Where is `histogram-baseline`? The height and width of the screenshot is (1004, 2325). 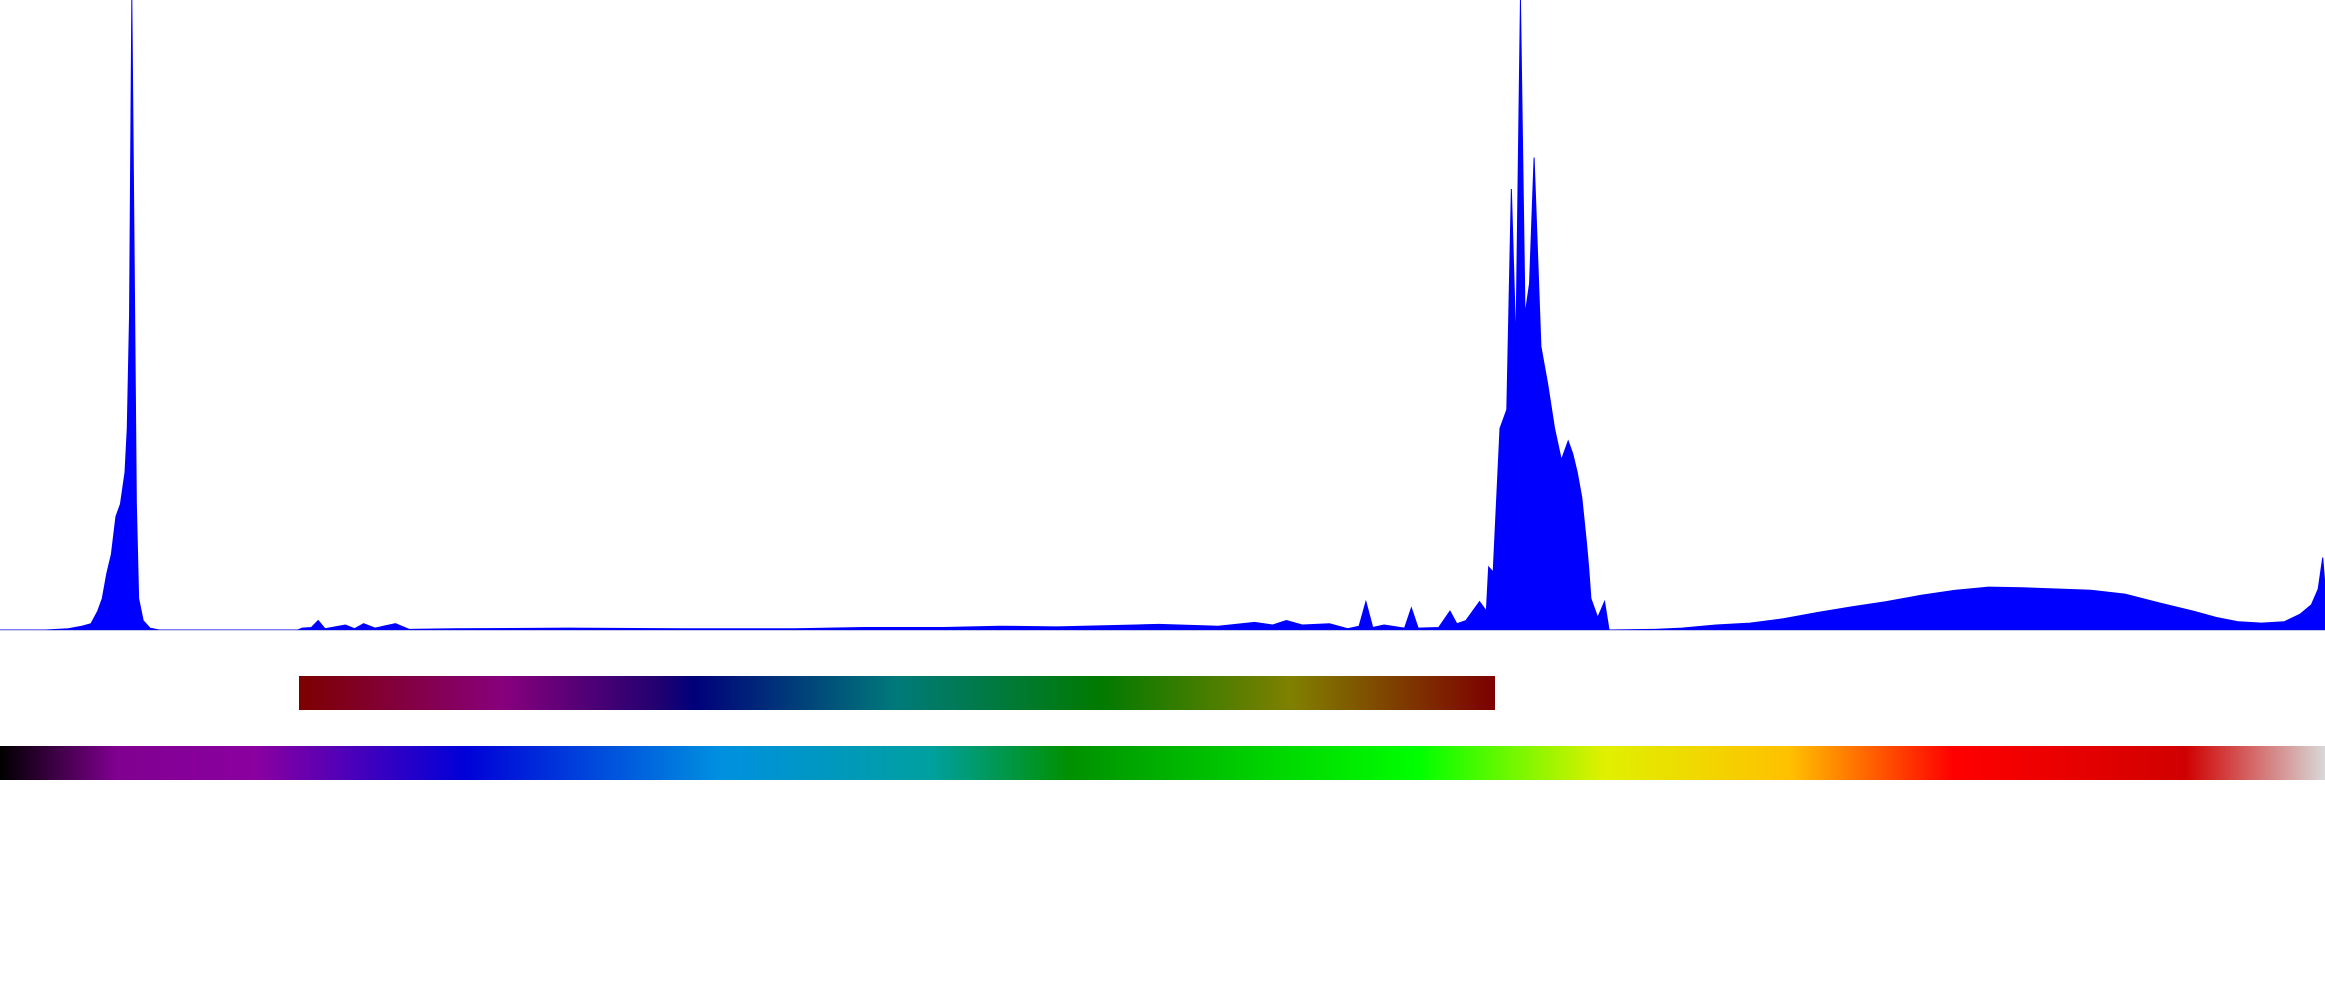 histogram-baseline is located at coordinates (1162, 630).